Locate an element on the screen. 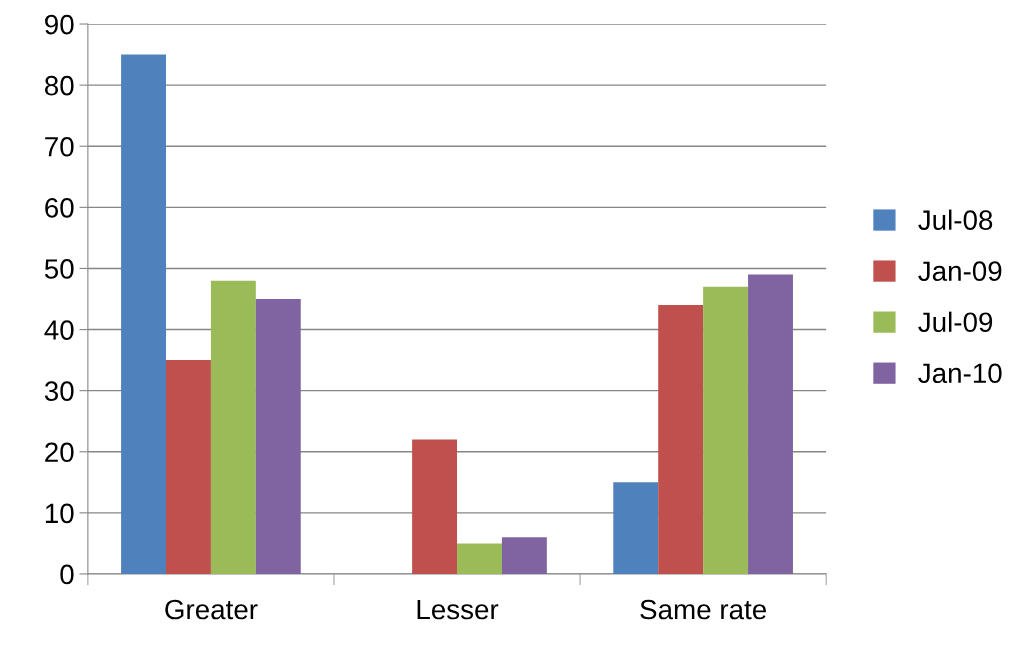  y-tick-label: 90 is located at coordinates (59, 24).